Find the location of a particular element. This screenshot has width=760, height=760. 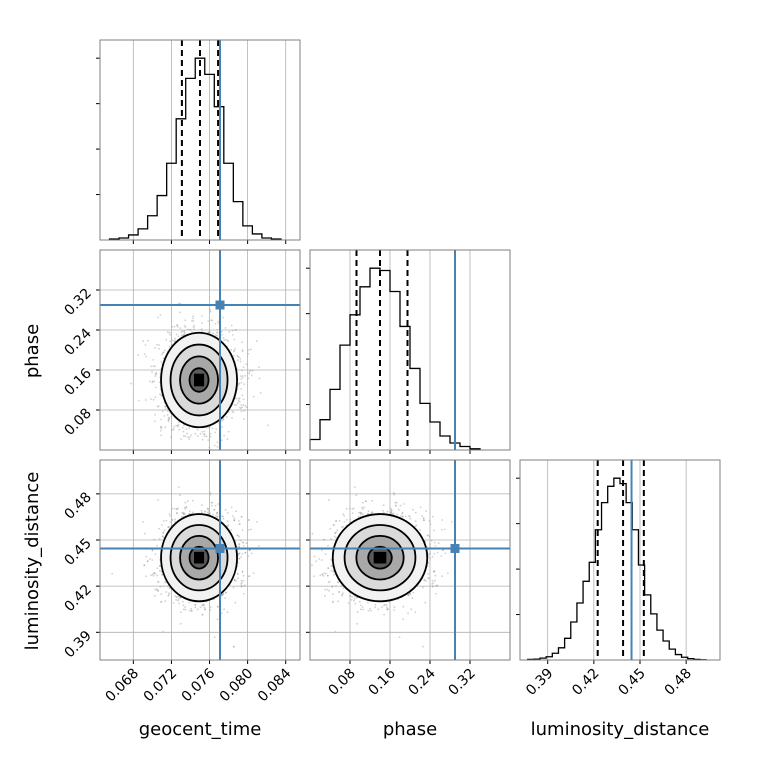

hist-geocent-time-steps is located at coordinates (195, 148).